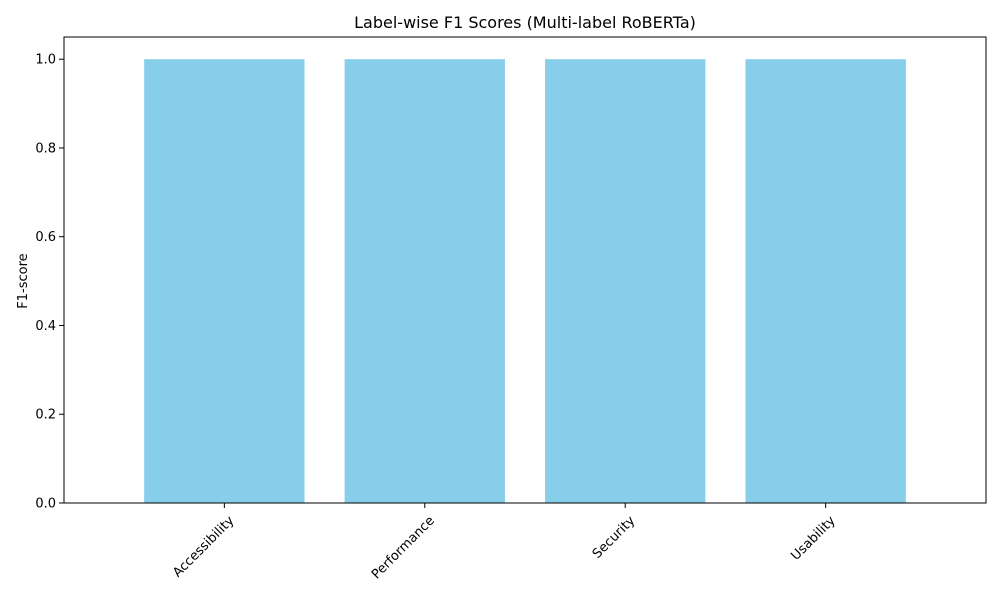  Describe the element at coordinates (625, 281) in the screenshot. I see `bar-security` at that location.